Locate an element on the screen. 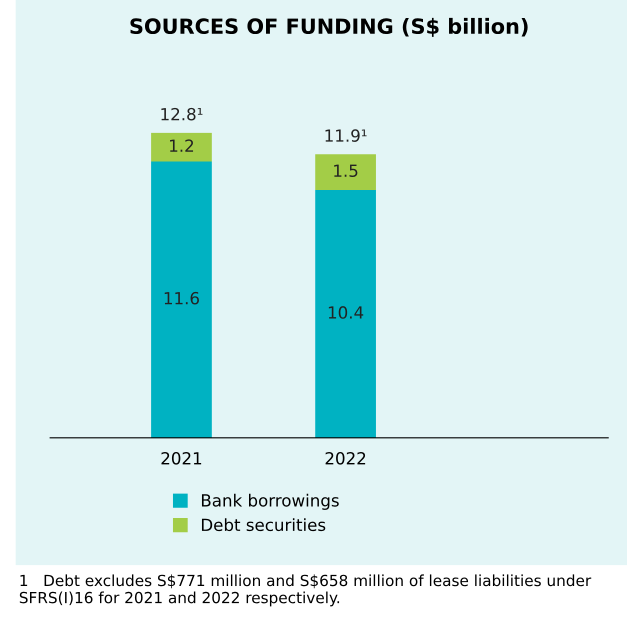 This screenshot has height=621, width=627. data-label: 1.5 is located at coordinates (346, 170).